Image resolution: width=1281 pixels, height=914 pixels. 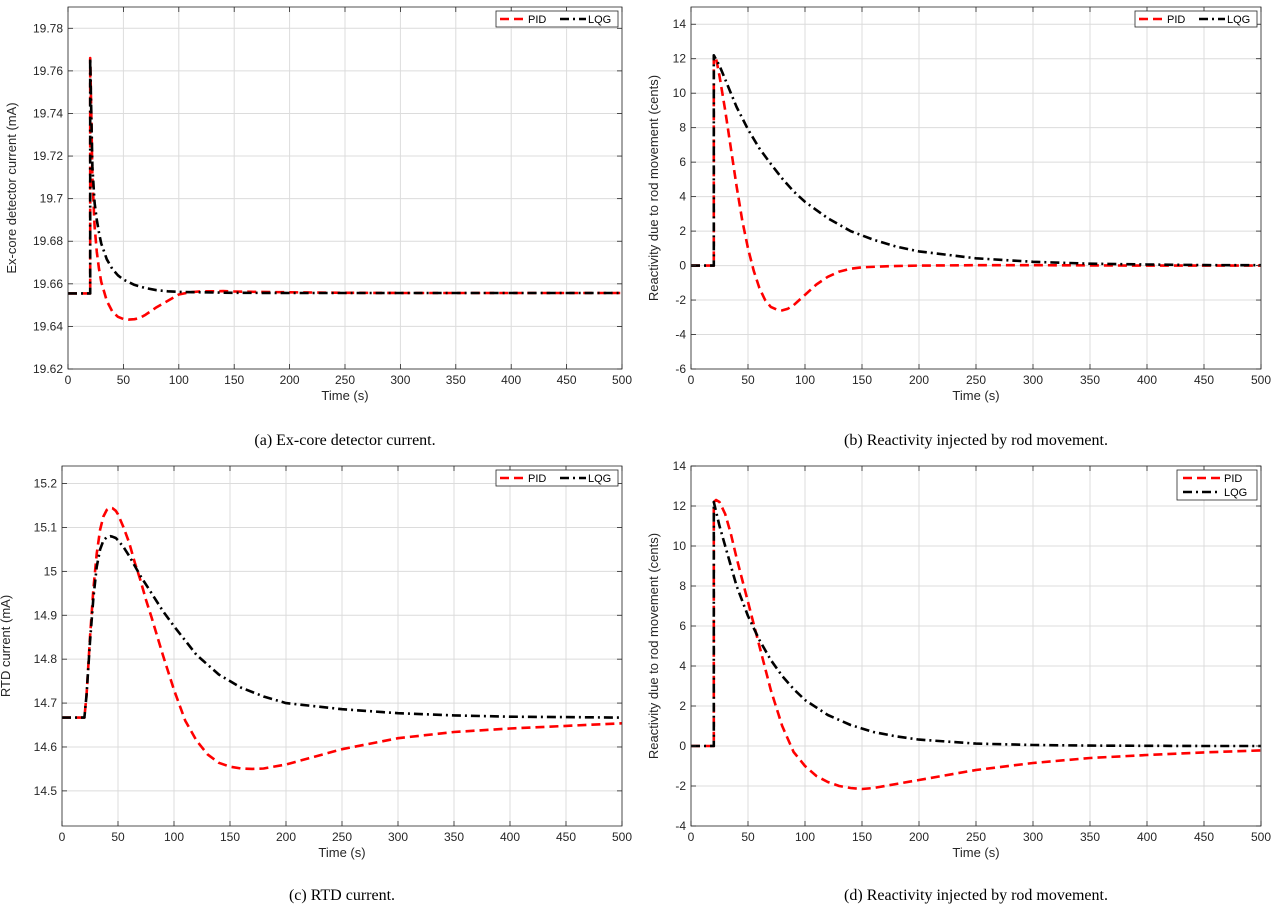 What do you see at coordinates (52, 199) in the screenshot?
I see `y-tick-label: 19.7` at bounding box center [52, 199].